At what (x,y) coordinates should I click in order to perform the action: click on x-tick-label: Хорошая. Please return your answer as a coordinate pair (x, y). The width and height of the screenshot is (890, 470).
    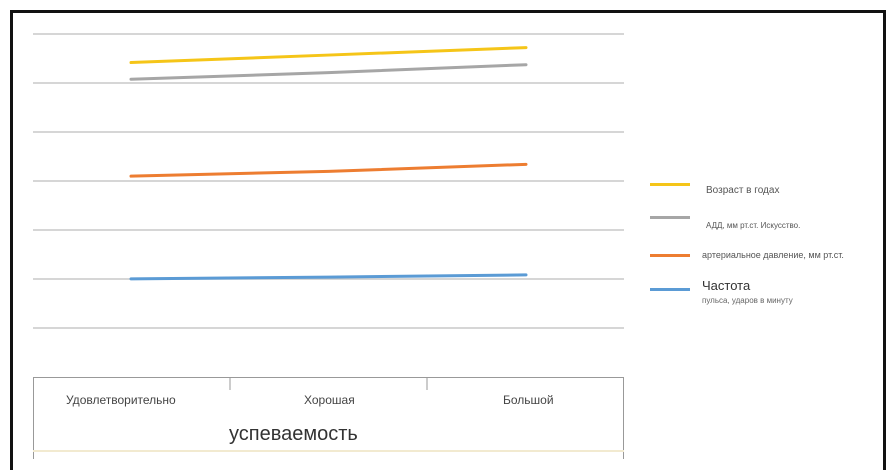
    Looking at the image, I should click on (329, 400).